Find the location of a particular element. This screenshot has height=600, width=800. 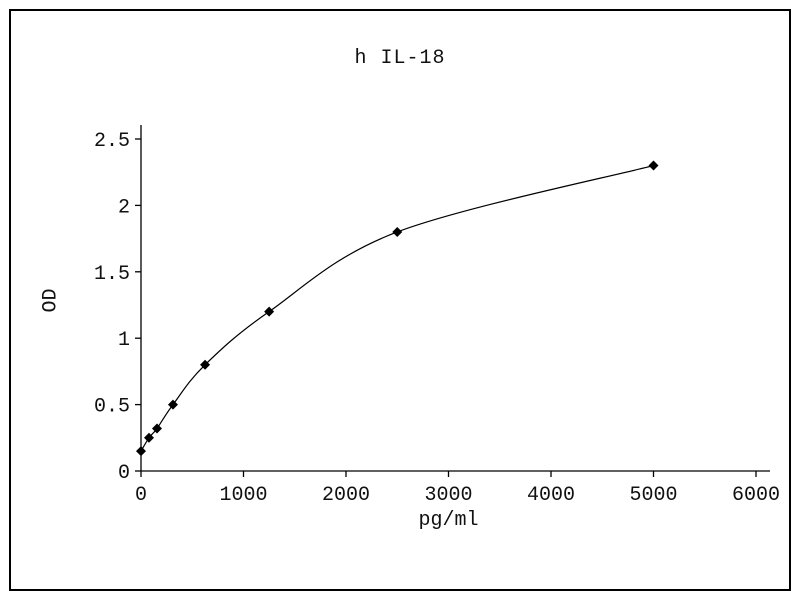

x-tick-label: 3000 is located at coordinates (448, 495).